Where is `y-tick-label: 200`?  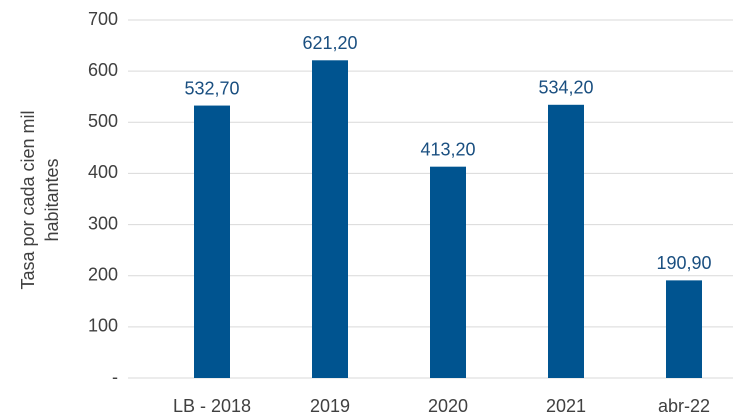
y-tick-label: 200 is located at coordinates (103, 274).